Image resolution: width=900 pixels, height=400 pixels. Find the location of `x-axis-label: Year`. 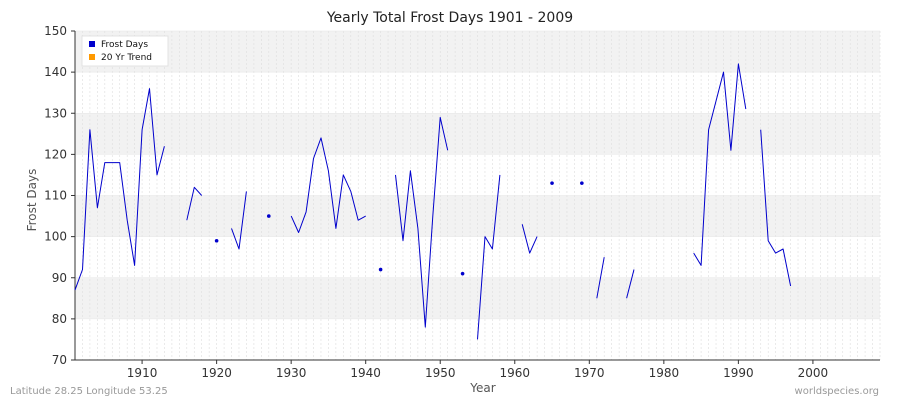

x-axis-label: Year is located at coordinates (482, 388).